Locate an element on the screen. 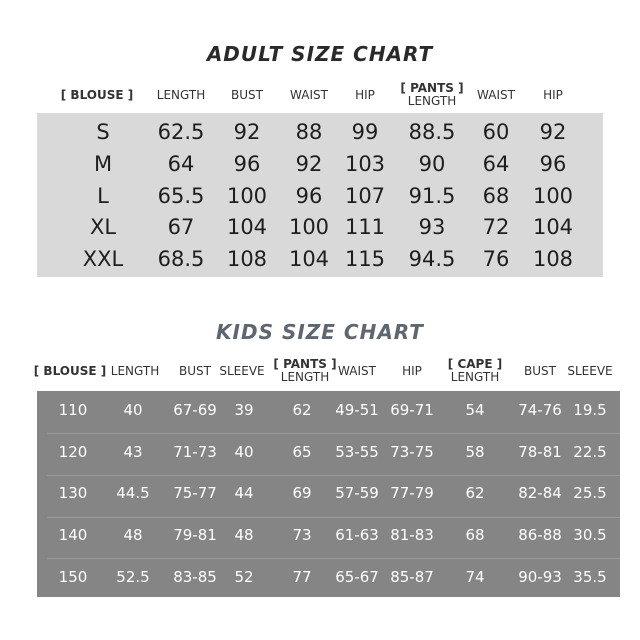  size-cell: L is located at coordinates (103, 196).